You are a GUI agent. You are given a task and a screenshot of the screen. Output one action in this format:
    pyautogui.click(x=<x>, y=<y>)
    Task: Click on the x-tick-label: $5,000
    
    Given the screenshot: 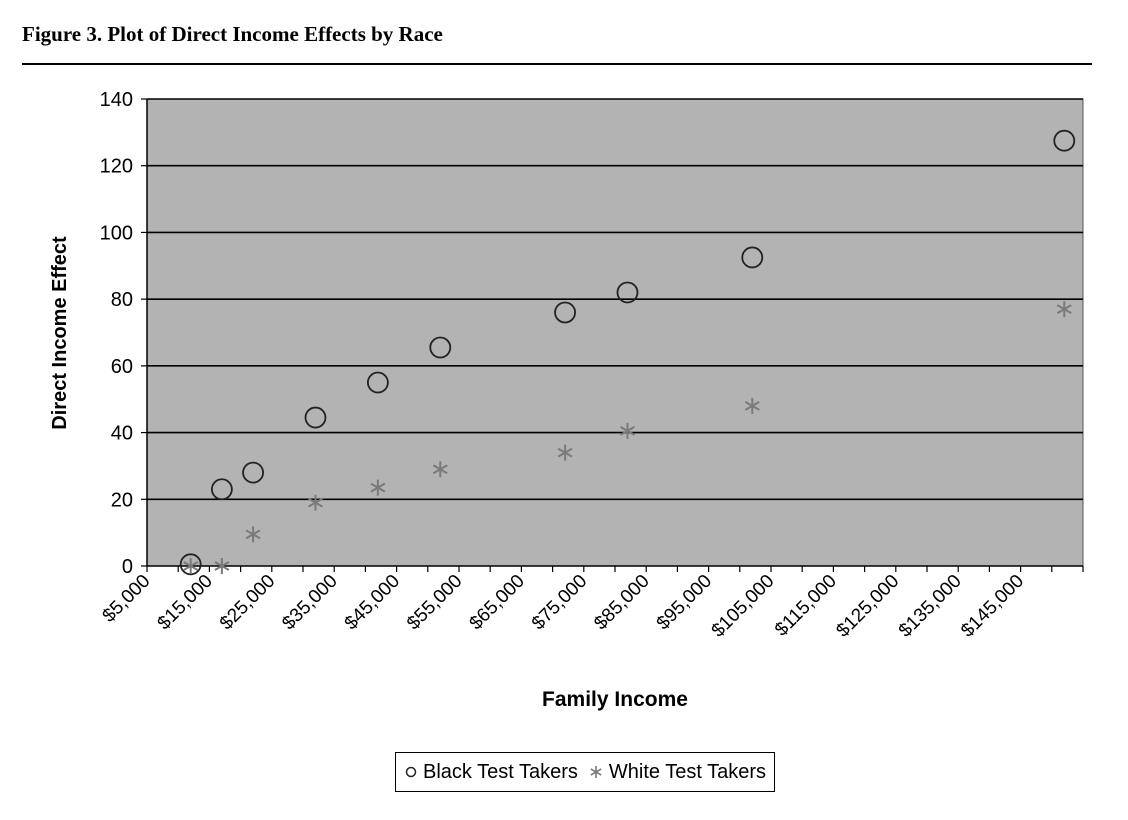 What is the action you would take?
    pyautogui.click(x=127, y=599)
    